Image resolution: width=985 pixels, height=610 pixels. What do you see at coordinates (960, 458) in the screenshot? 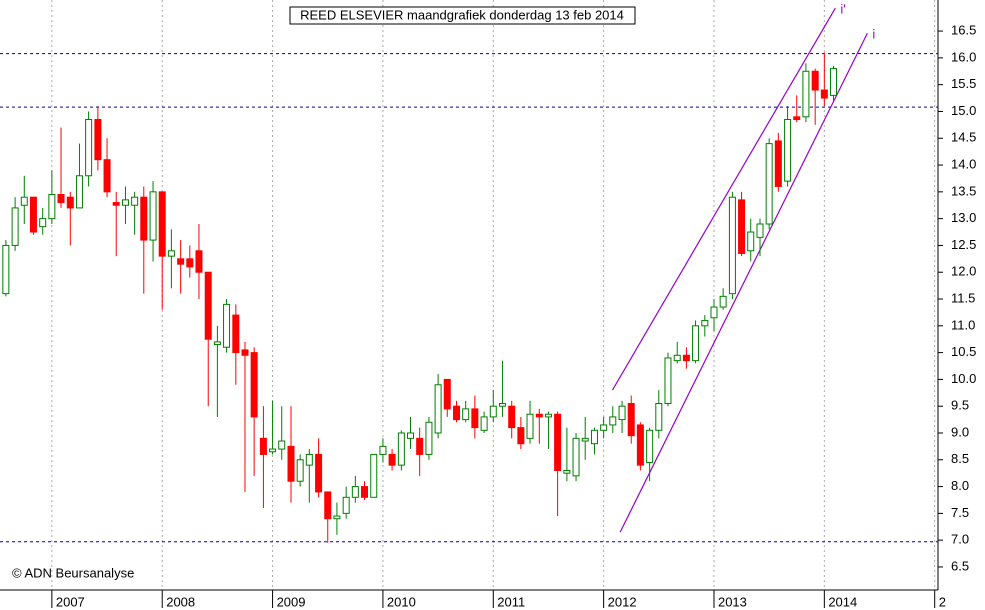
I see `y-tick-label: 8.5` at bounding box center [960, 458].